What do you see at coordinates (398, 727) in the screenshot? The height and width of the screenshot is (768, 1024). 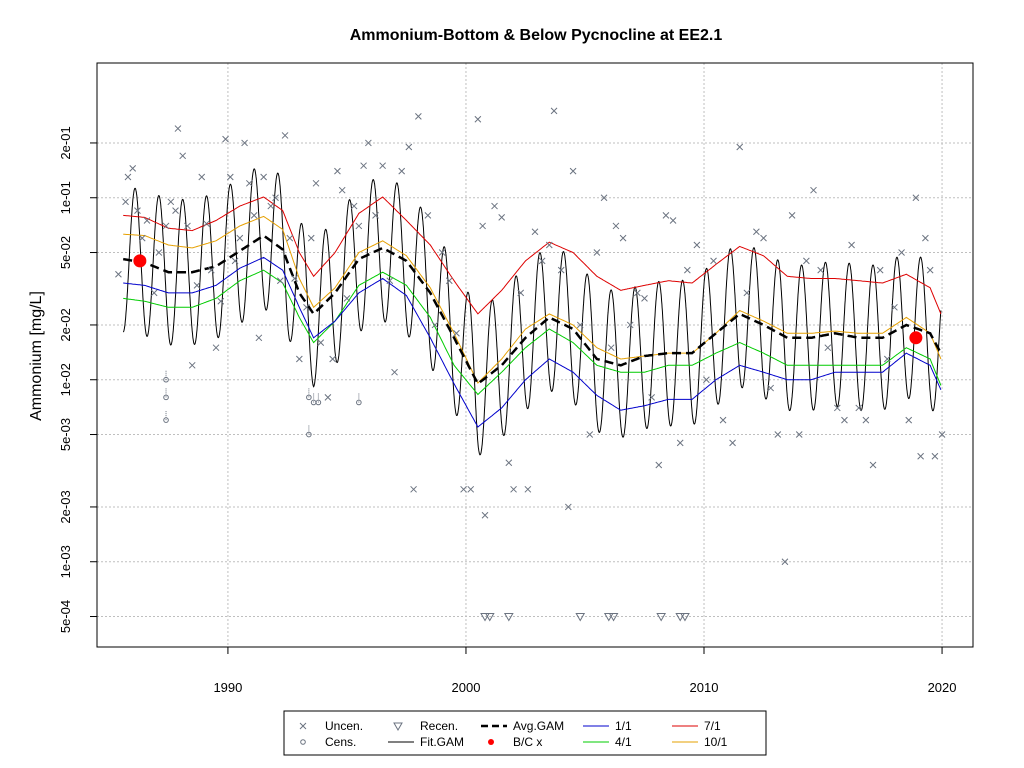 I see `legend-symbol-recensored` at bounding box center [398, 727].